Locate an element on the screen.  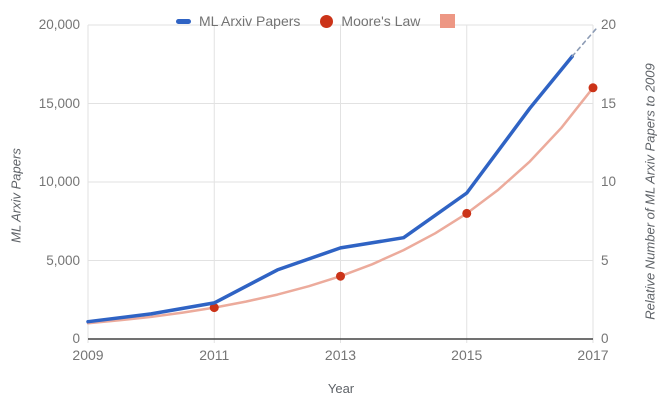
x-tick-2009: 2009 is located at coordinates (88, 355).